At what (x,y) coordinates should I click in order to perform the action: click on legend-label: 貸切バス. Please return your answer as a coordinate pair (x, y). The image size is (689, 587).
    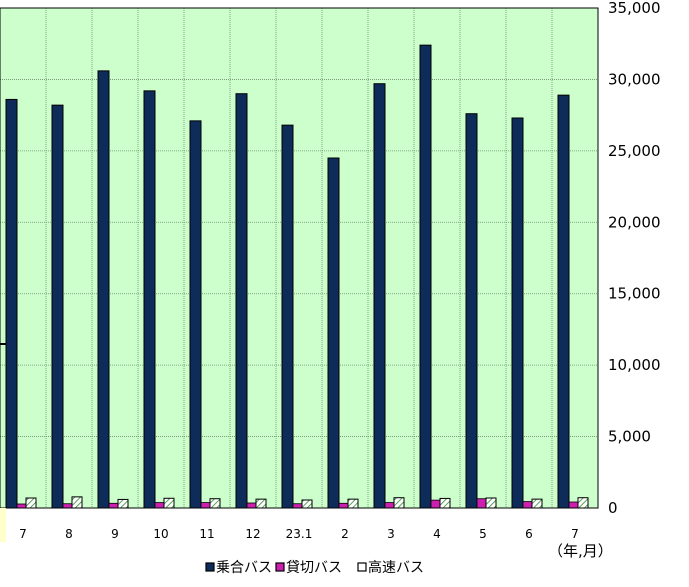
    Looking at the image, I should click on (314, 568).